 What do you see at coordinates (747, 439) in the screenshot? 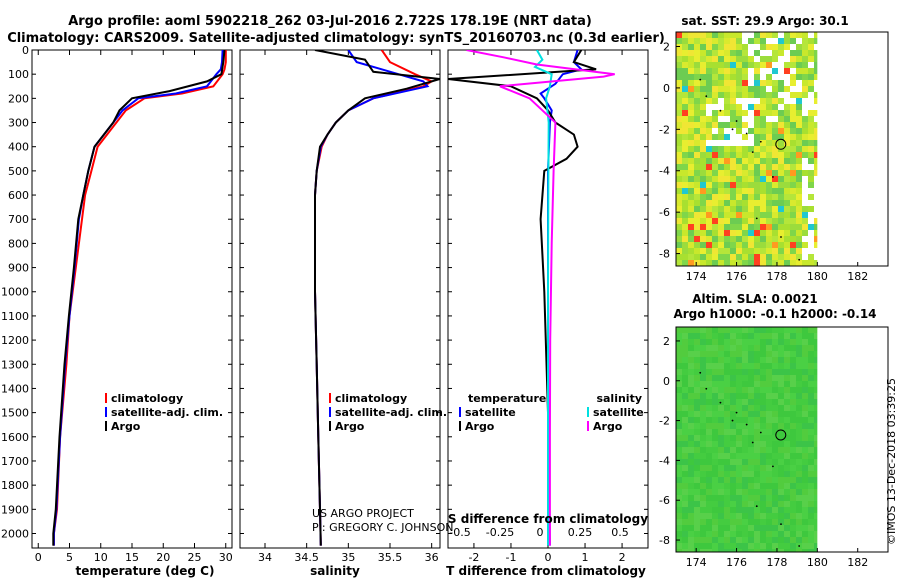
I see `sla-heatmap` at bounding box center [747, 439].